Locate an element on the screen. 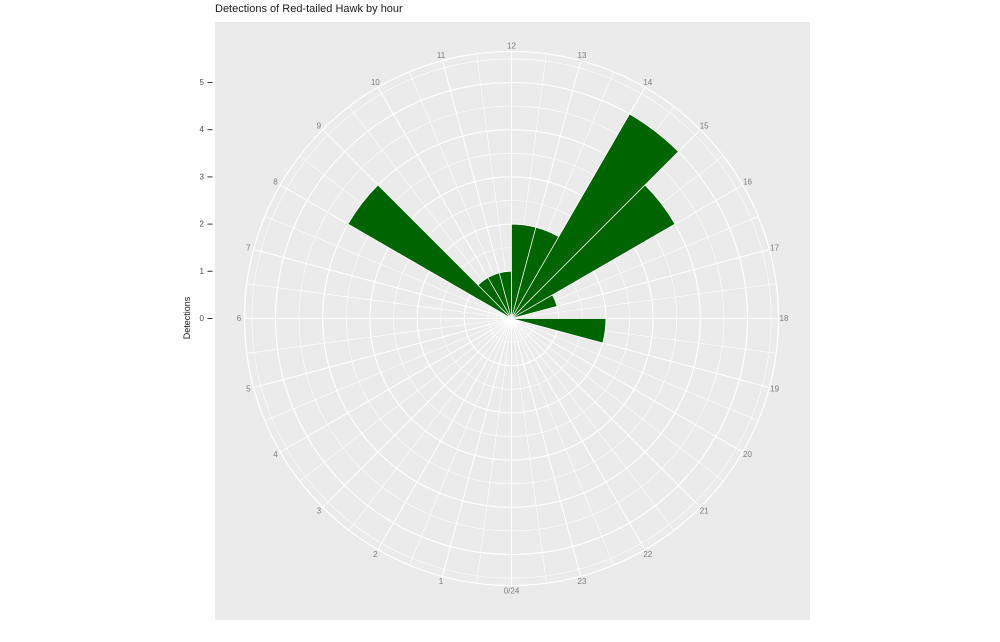 The image size is (1000, 642). hour-label-9: 9 is located at coordinates (319, 125).